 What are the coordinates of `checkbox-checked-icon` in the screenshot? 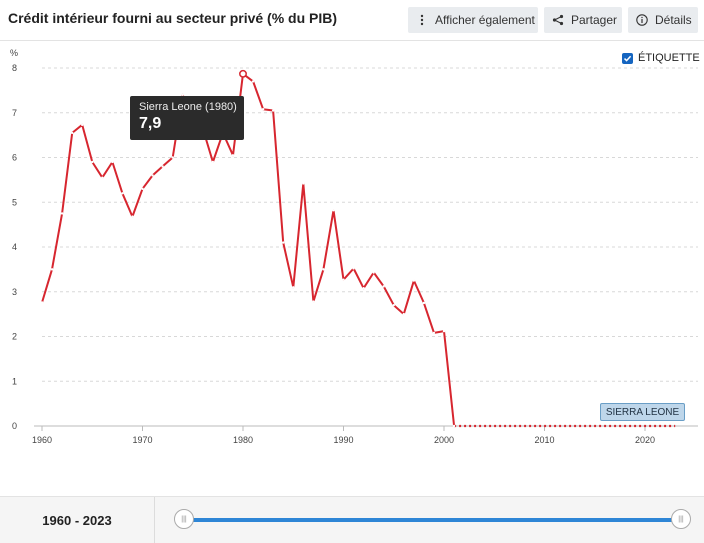 It's located at (627, 58).